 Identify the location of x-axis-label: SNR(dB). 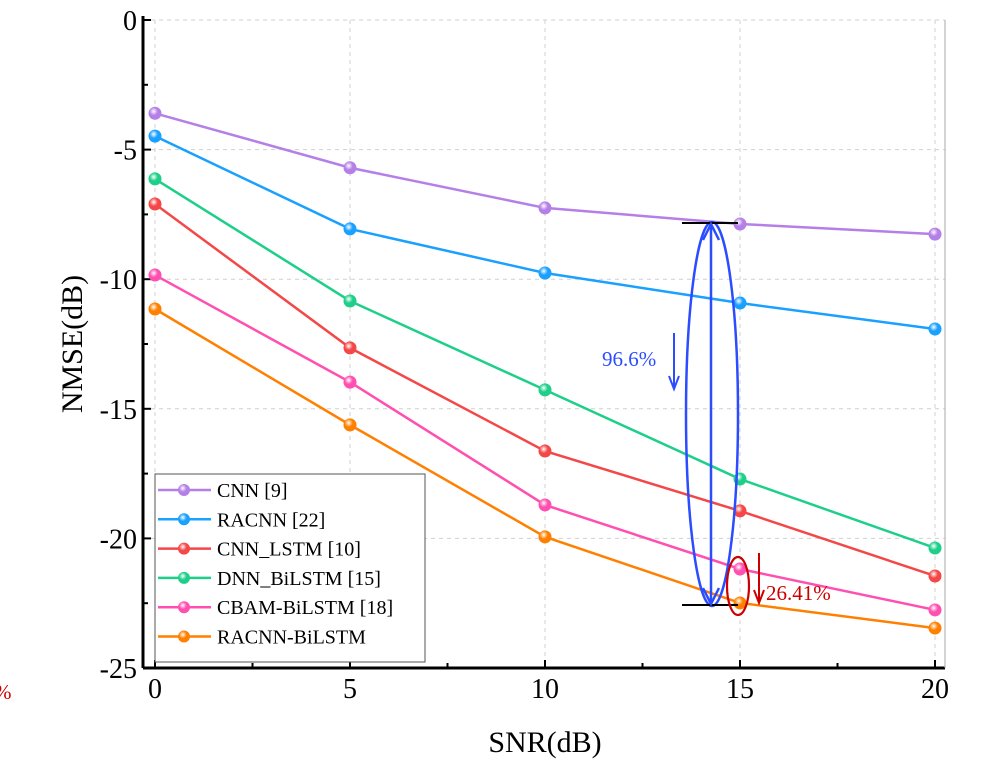
(544, 742).